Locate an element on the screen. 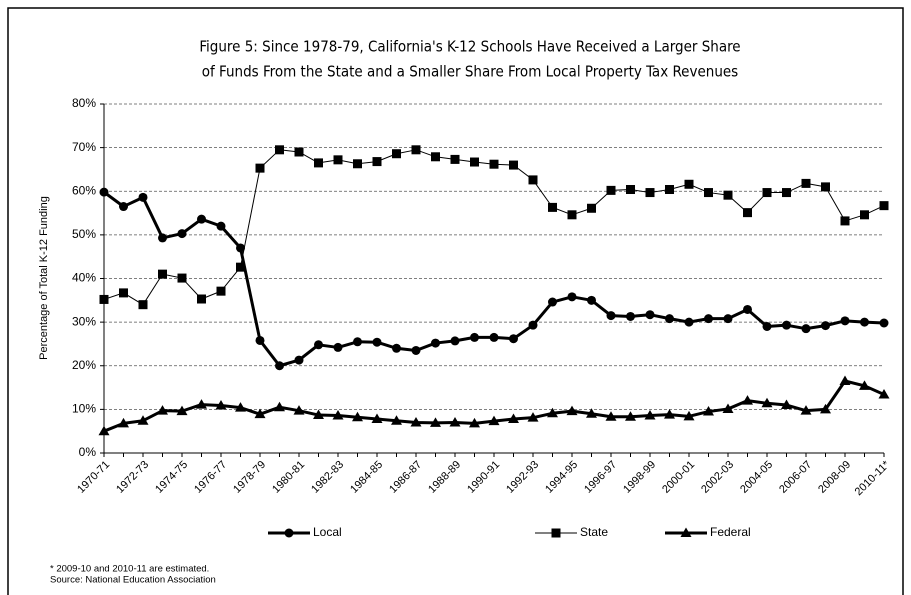  y-tick-label: 10% is located at coordinates (84, 409).